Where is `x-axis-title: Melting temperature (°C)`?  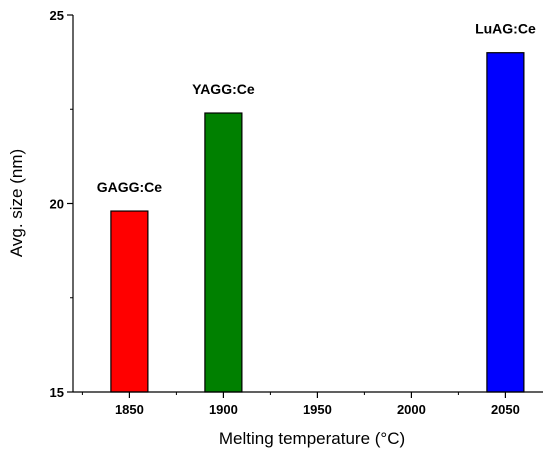 x-axis-title: Melting temperature (°C) is located at coordinates (312, 438).